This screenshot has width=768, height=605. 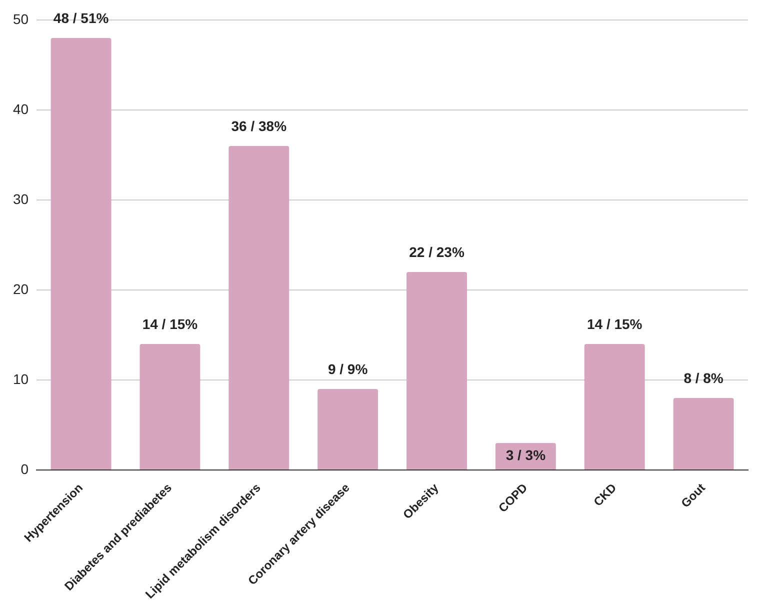 What do you see at coordinates (20, 108) in the screenshot?
I see `y-tick-label: 40` at bounding box center [20, 108].